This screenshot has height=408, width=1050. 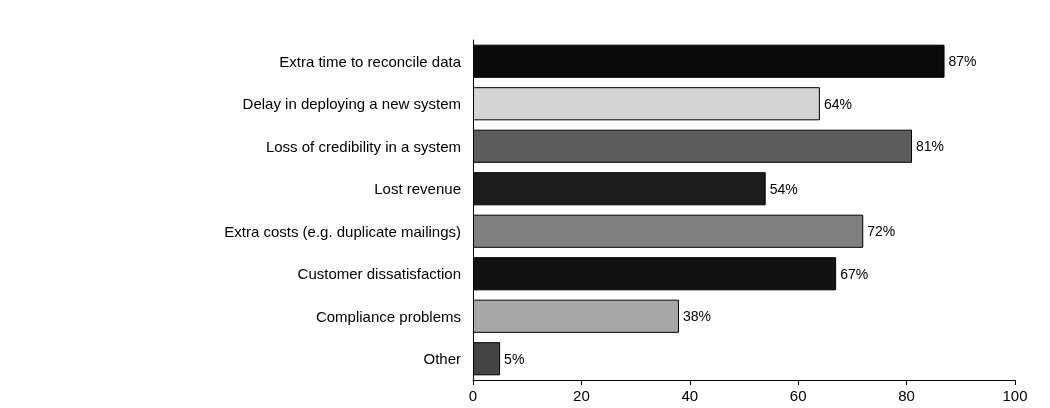 I want to click on y-tick-label: Loss of credibility in a system, so click(x=363, y=146).